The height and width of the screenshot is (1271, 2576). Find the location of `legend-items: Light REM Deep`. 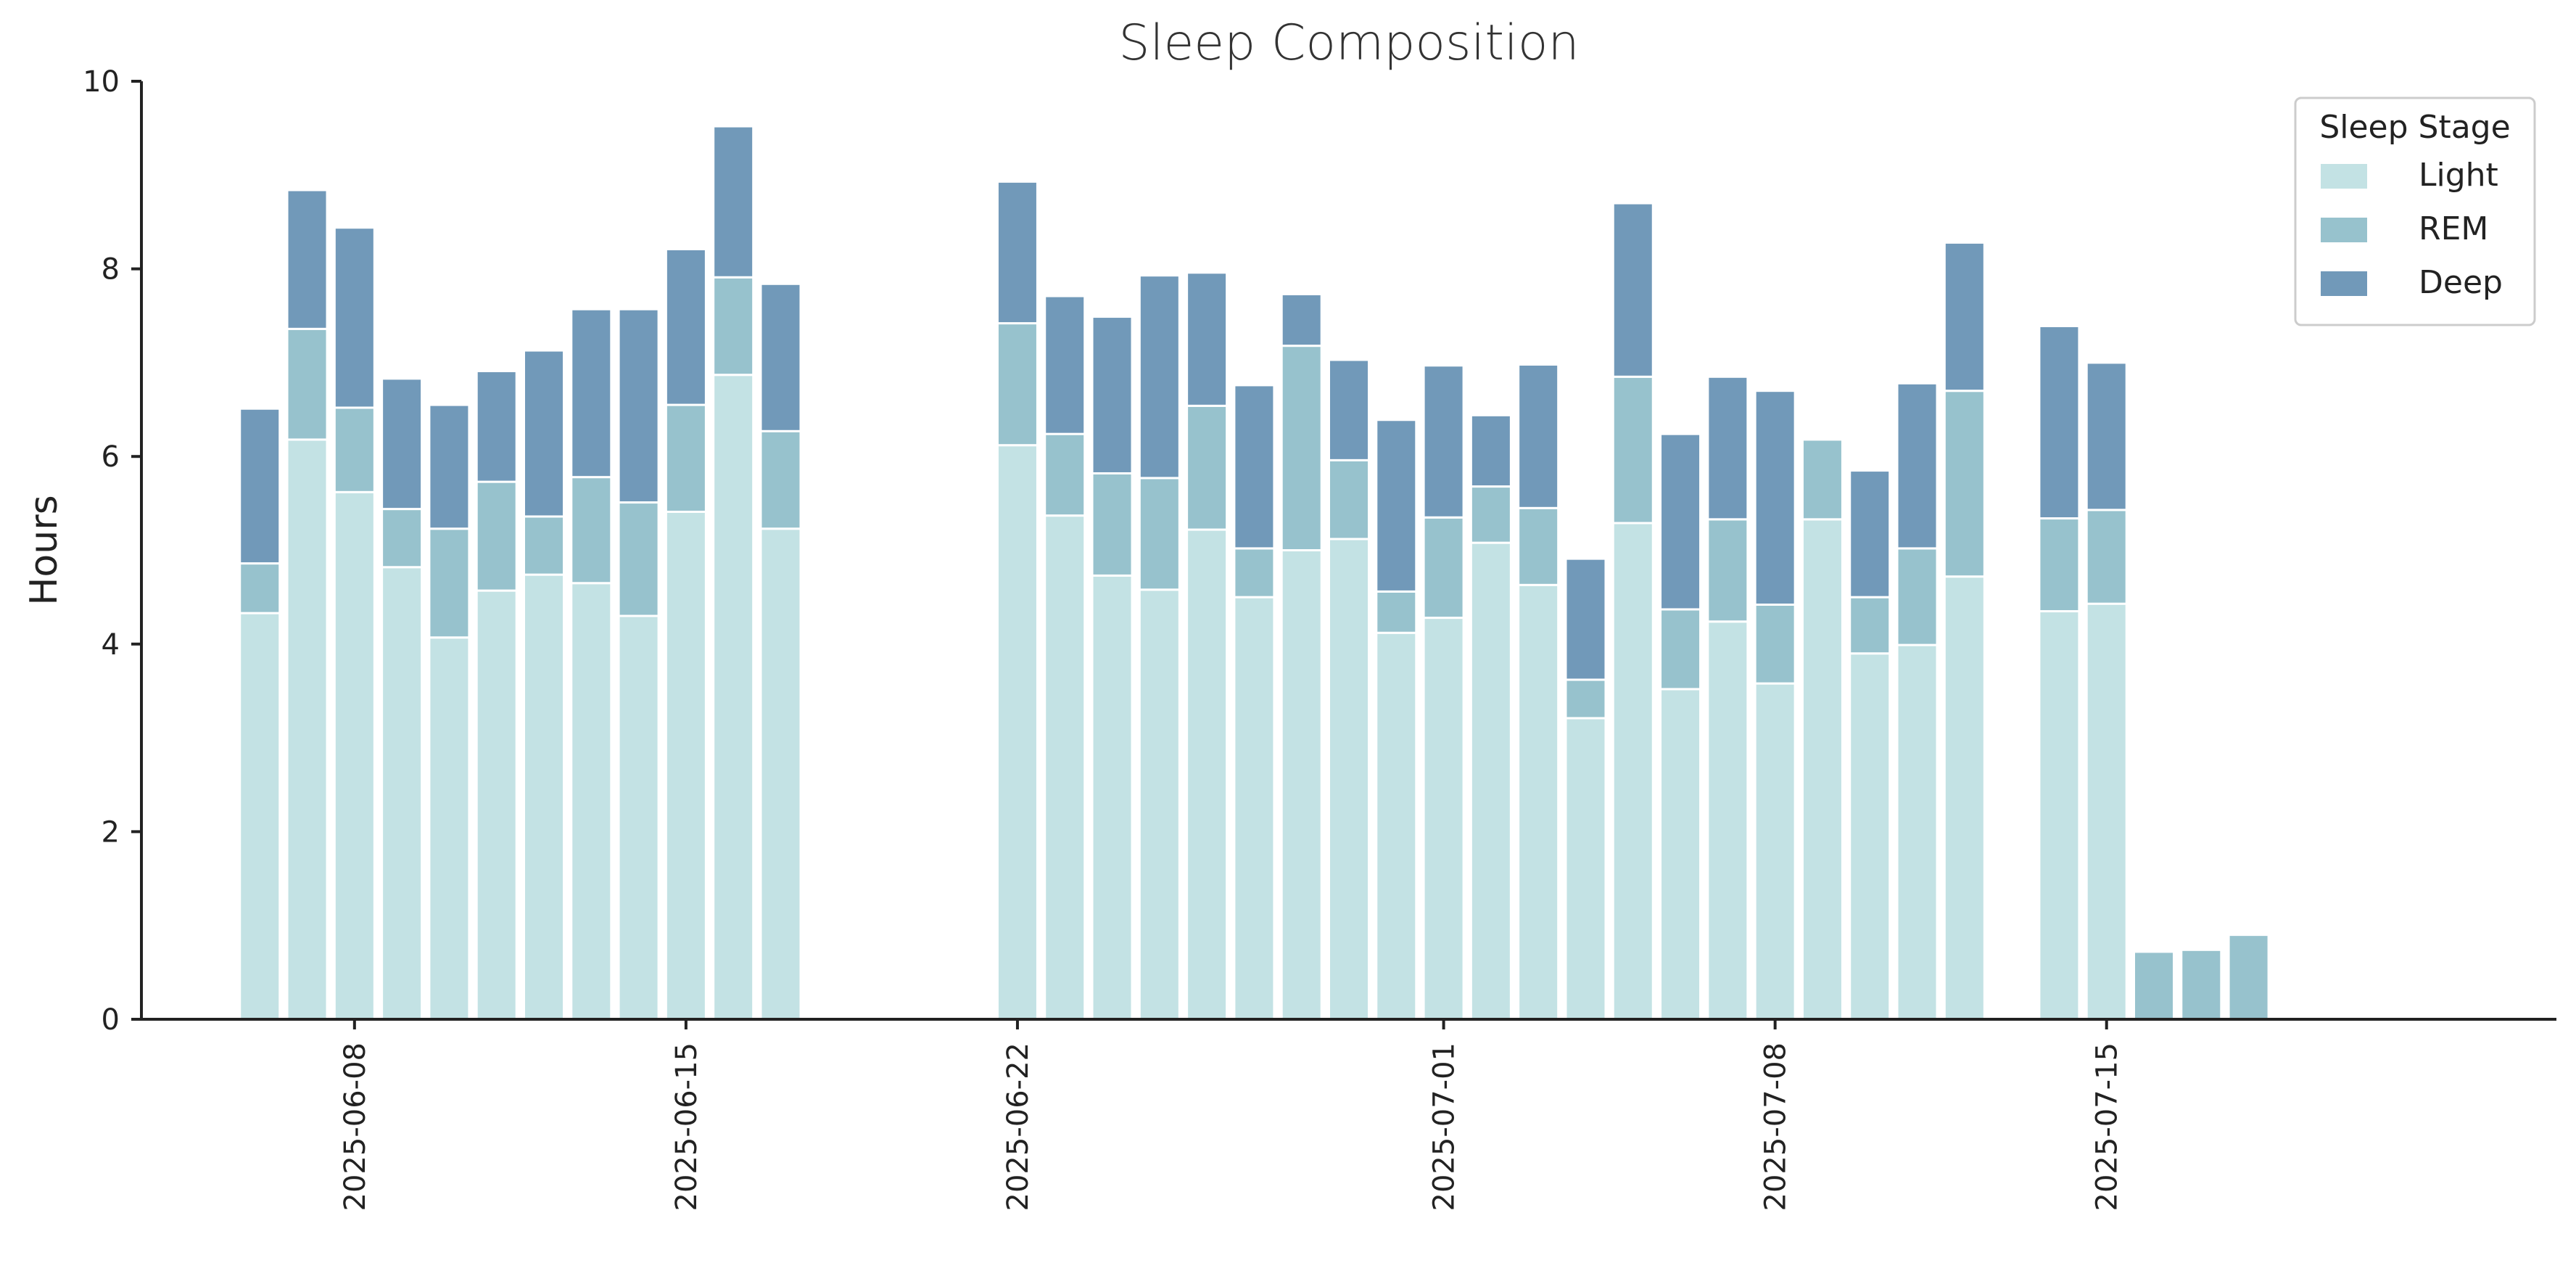

legend-items: Light REM Deep is located at coordinates (2412, 229).